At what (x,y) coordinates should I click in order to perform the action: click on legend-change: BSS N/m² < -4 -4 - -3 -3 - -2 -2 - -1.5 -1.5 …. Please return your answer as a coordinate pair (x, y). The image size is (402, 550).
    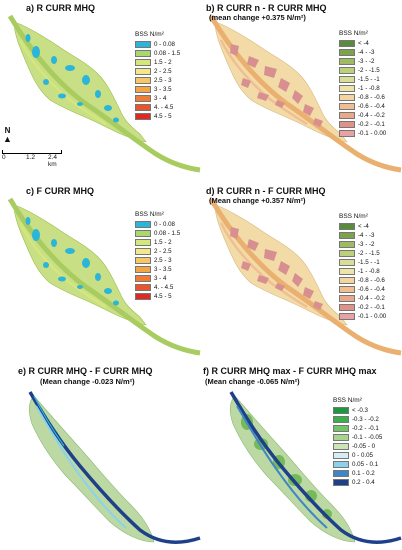
    Looking at the image, I should click on (362, 266).